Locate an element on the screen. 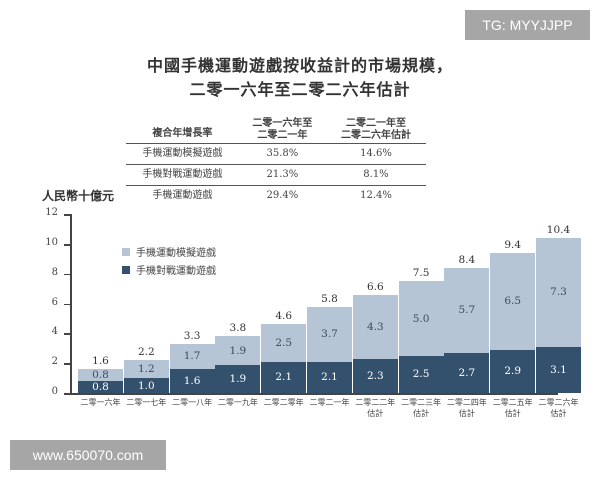  bar-total-label: 10.4 is located at coordinates (558, 230).